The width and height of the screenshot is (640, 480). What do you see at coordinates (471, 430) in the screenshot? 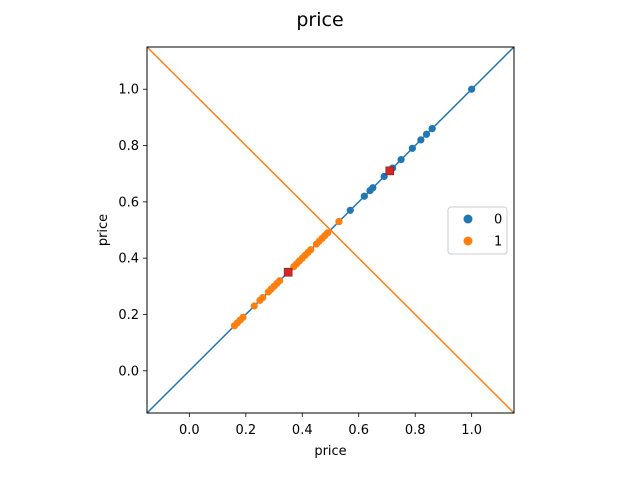
I see `x-tick-label-5: 1.0` at bounding box center [471, 430].